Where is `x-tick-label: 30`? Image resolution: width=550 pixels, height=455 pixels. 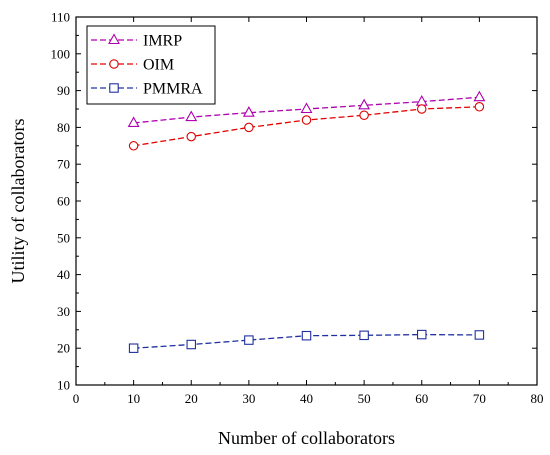
x-tick-label: 30 is located at coordinates (248, 398).